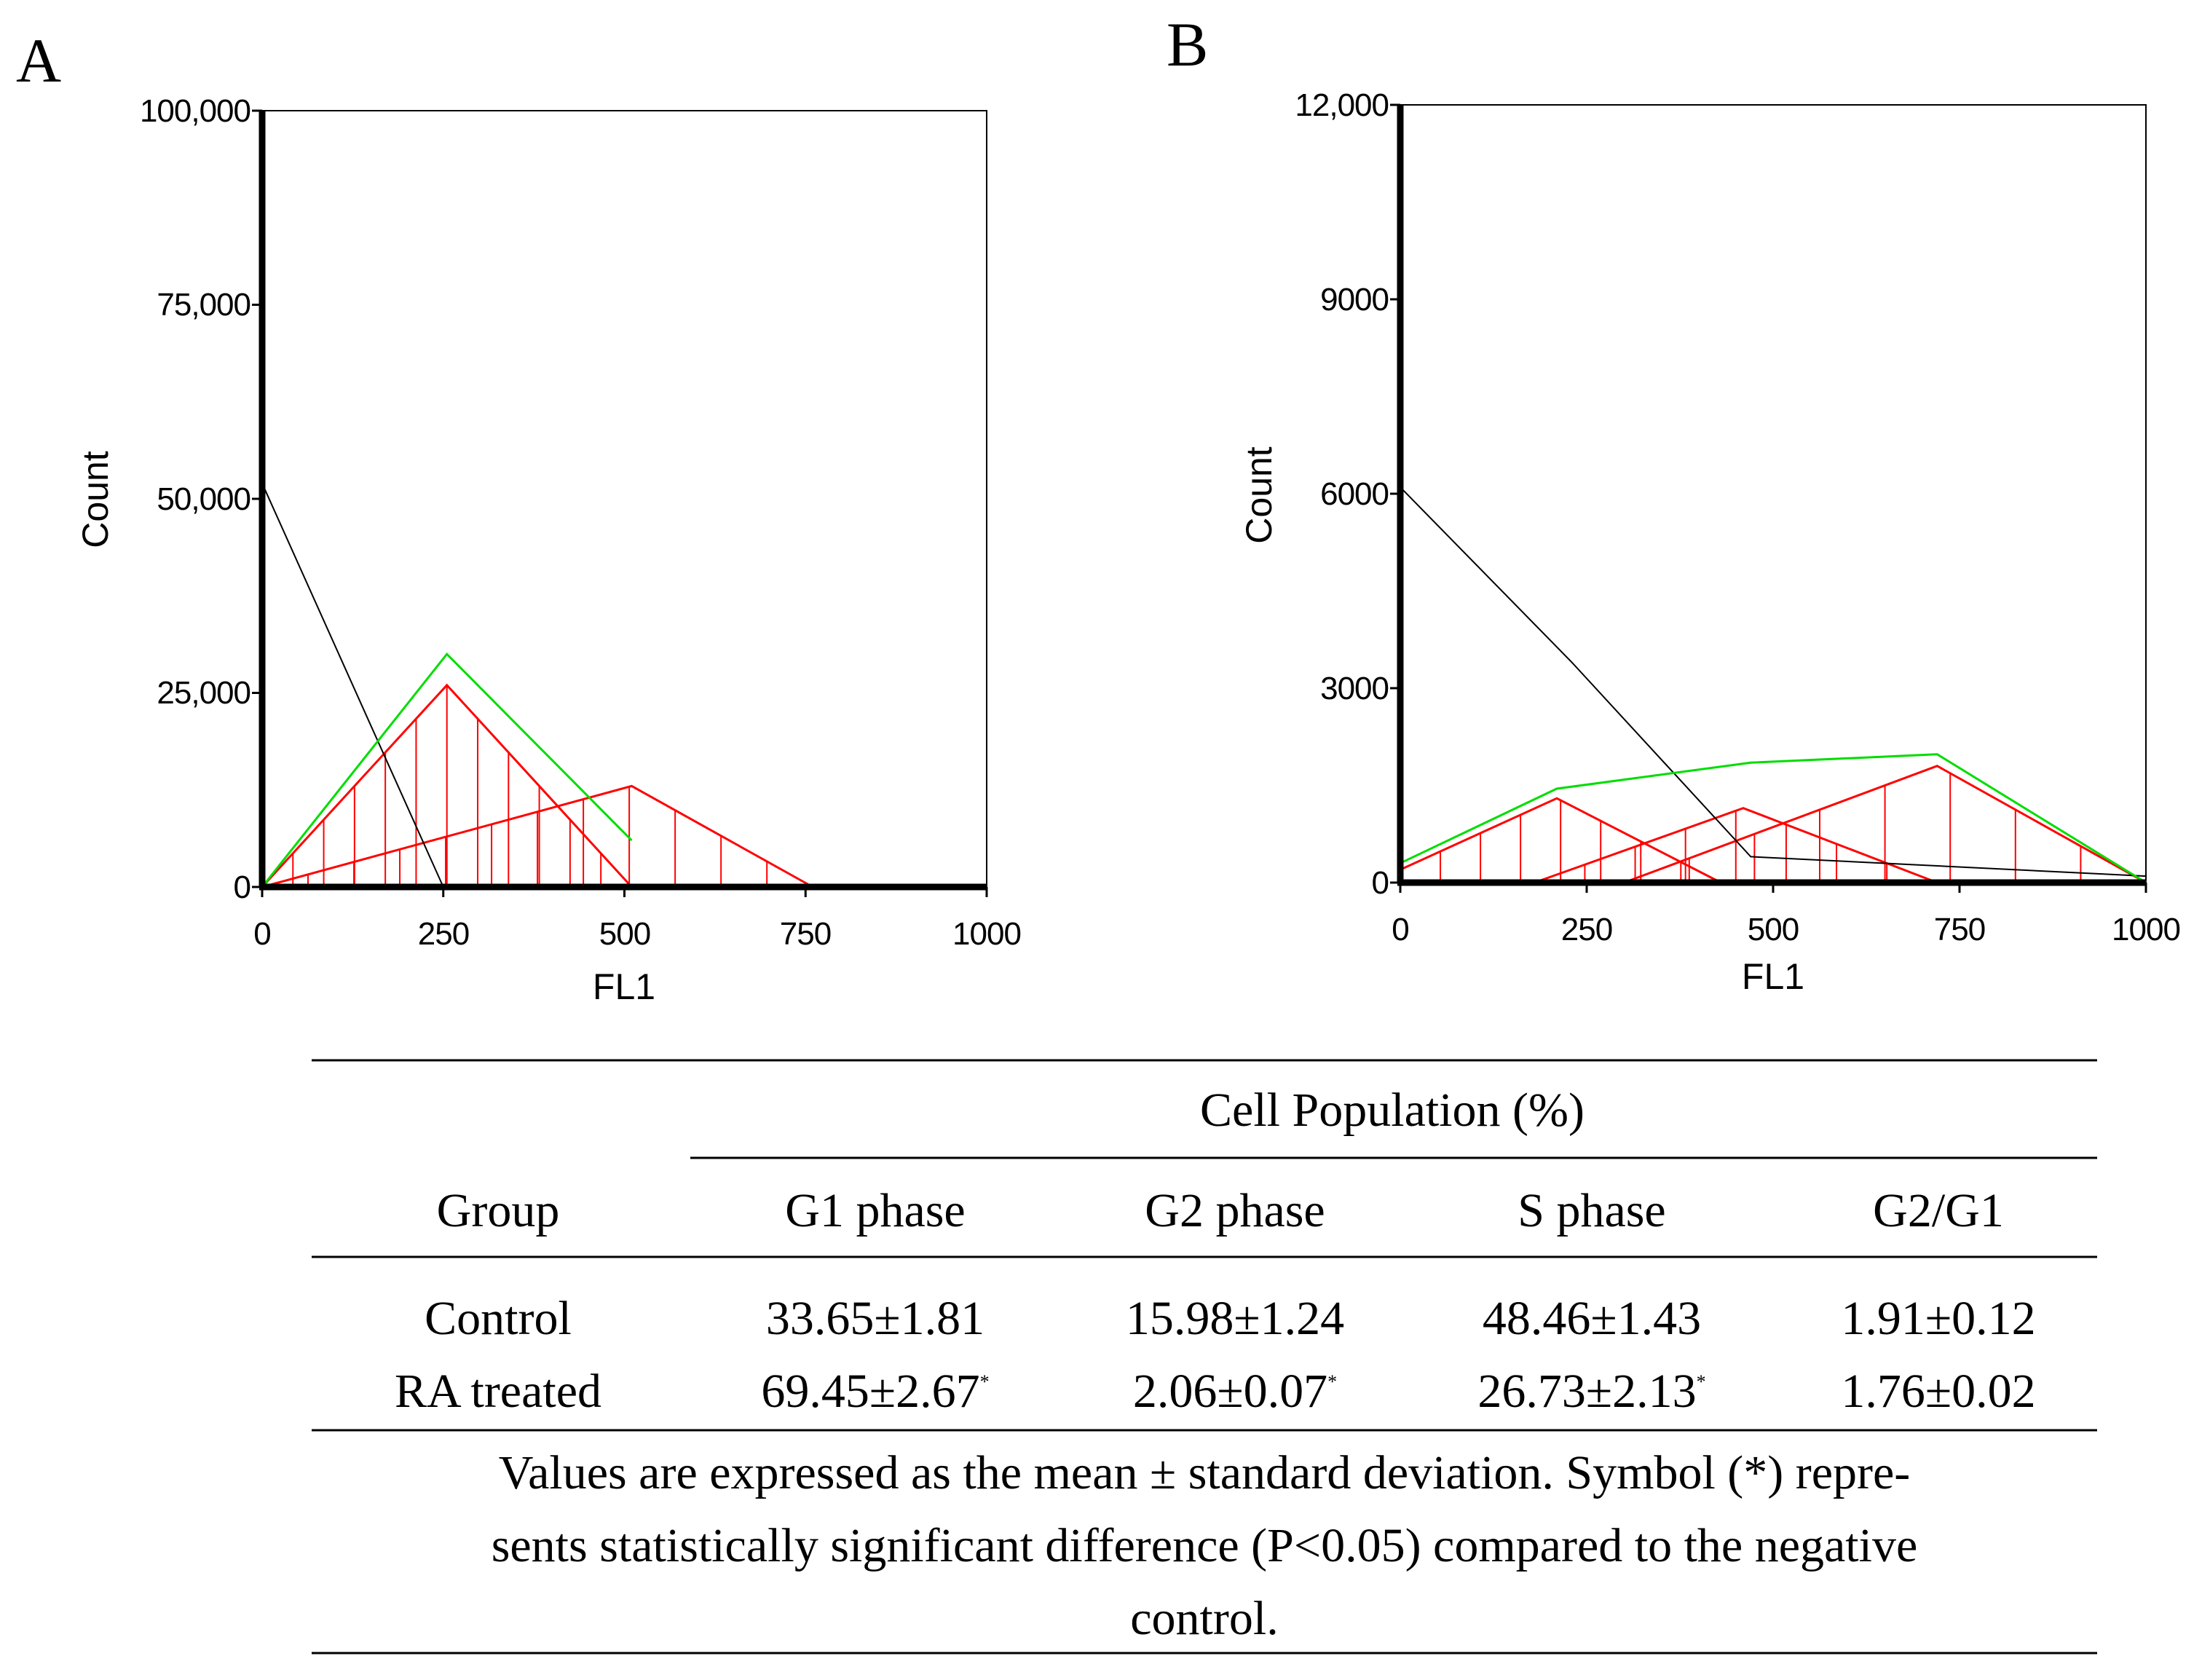 This screenshot has width=2202, height=1680. What do you see at coordinates (204, 305) in the screenshot?
I see `y-tick-label: 75,000` at bounding box center [204, 305].